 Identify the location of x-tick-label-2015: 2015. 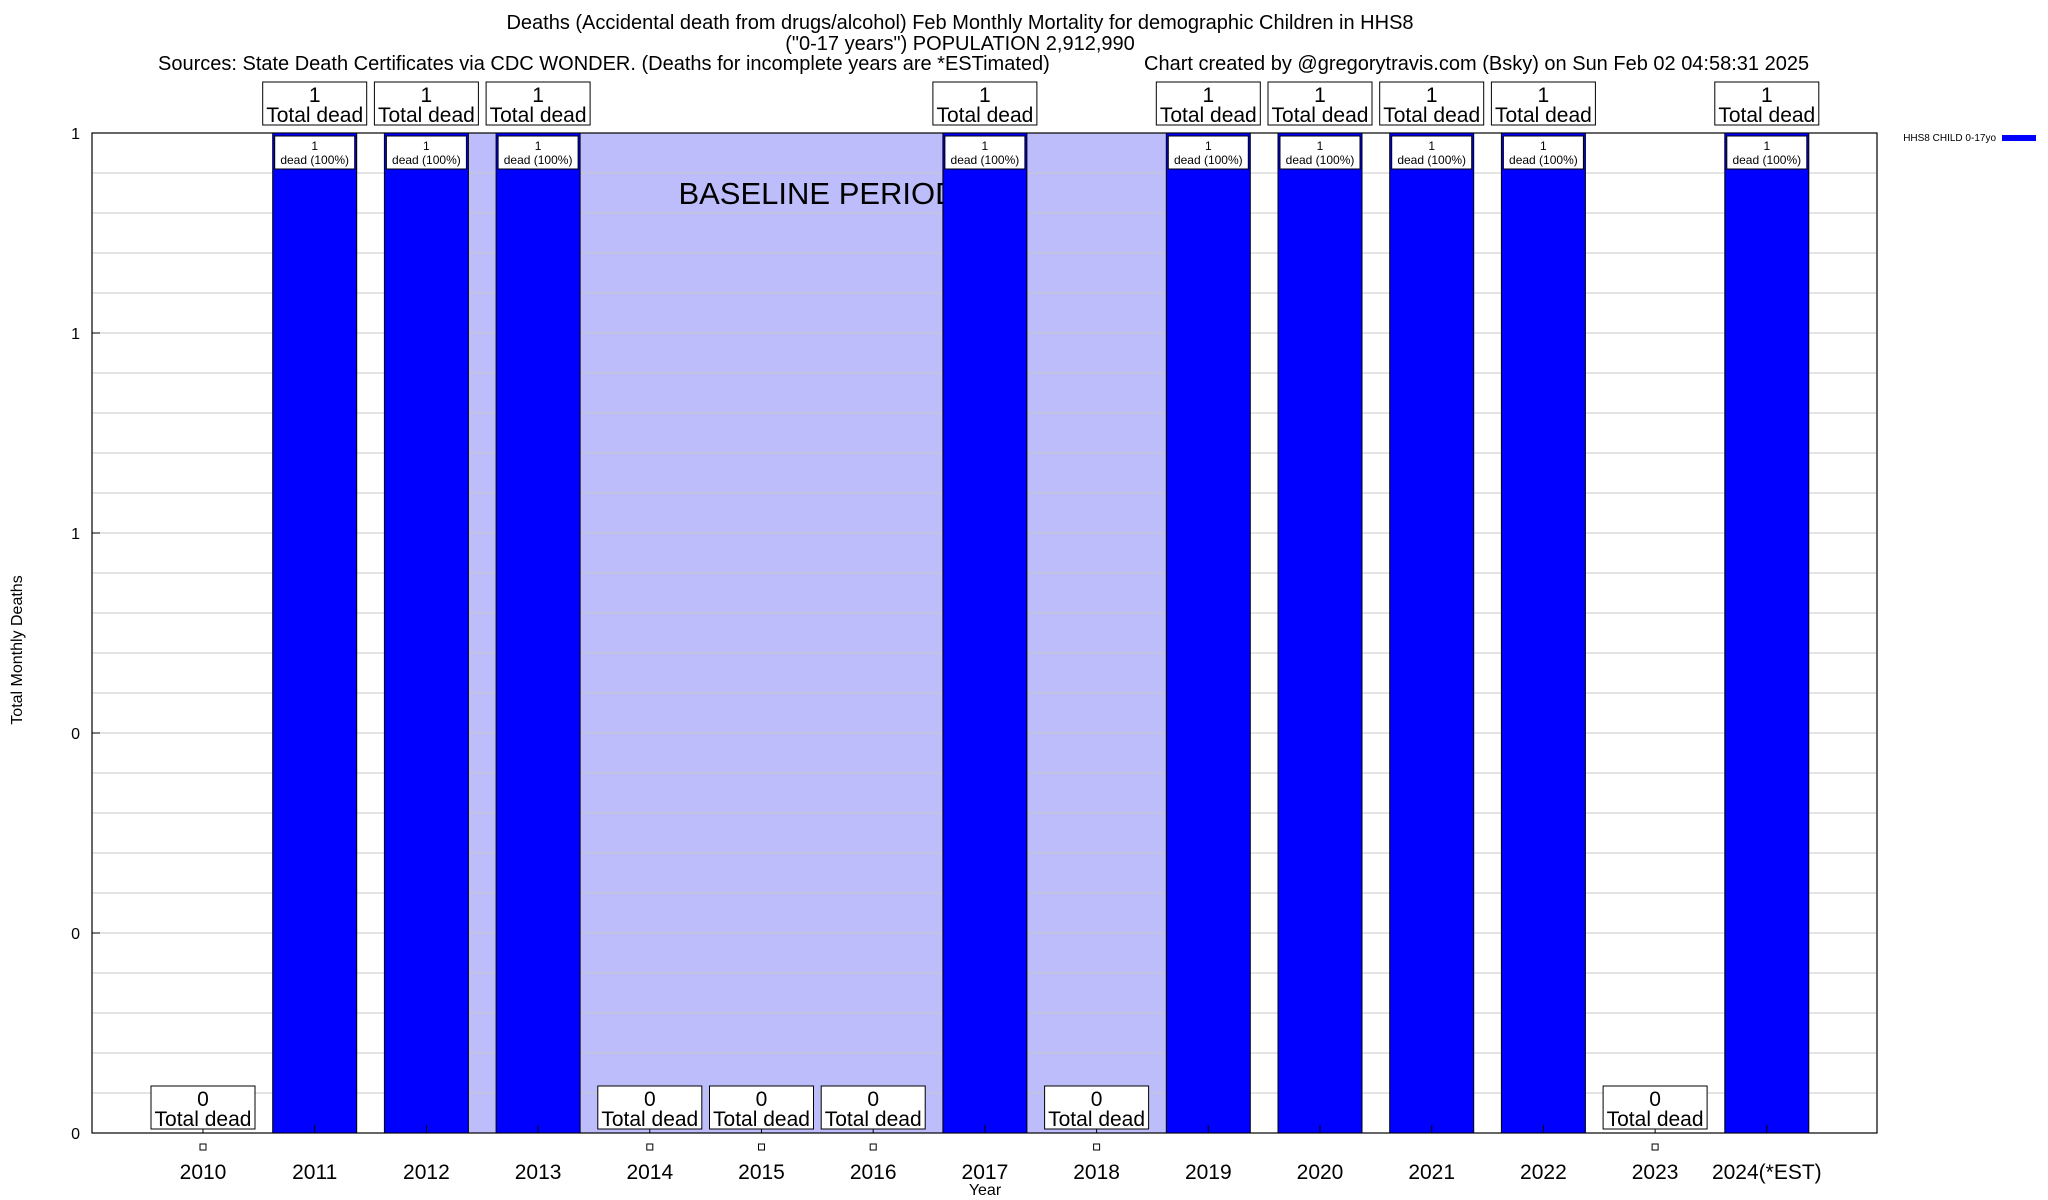
(761, 1172).